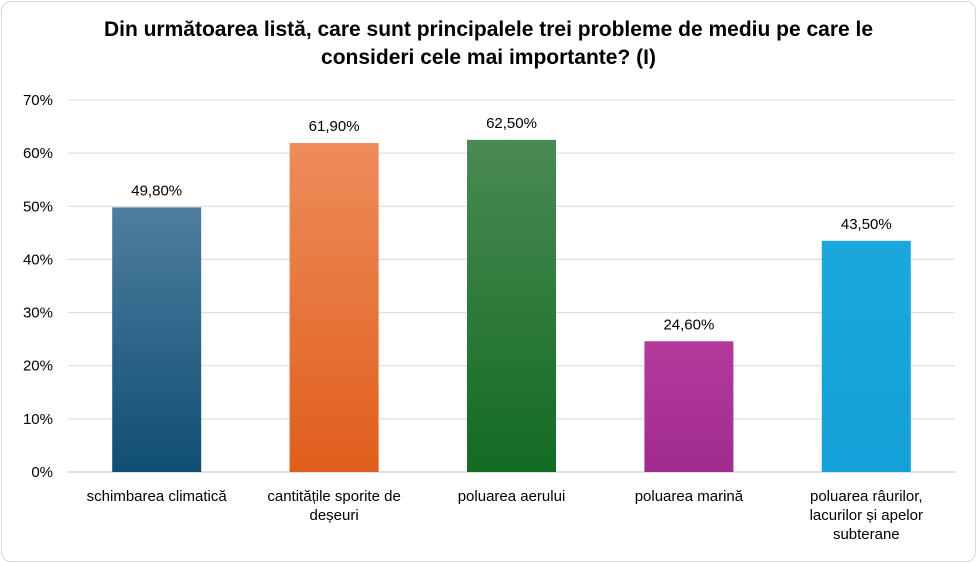 The width and height of the screenshot is (977, 563). What do you see at coordinates (866, 534) in the screenshot?
I see `x-tick-label: subterane` at bounding box center [866, 534].